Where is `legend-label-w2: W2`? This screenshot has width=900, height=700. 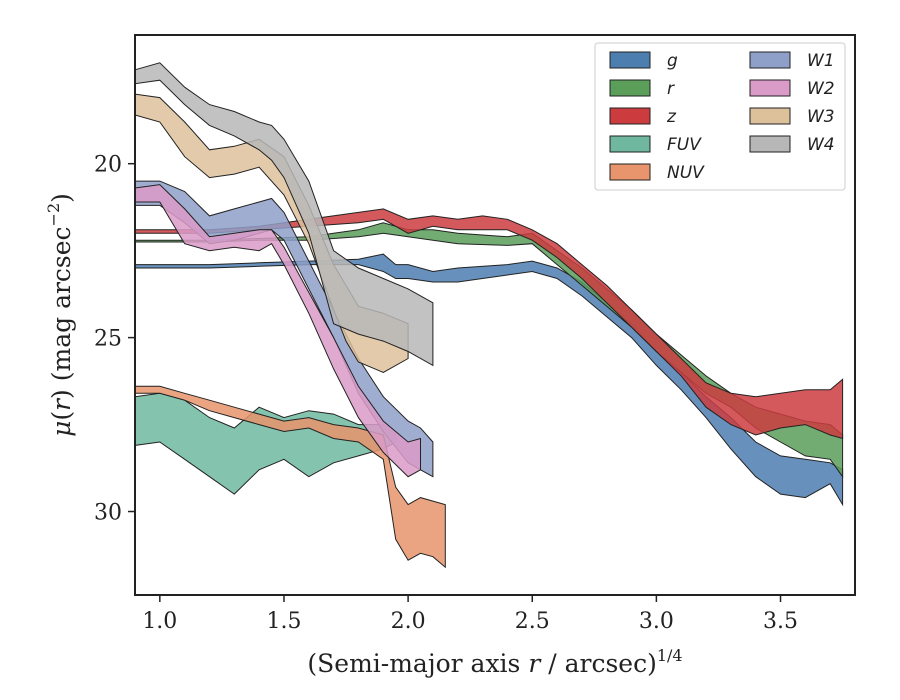
legend-label-w2: W2 is located at coordinates (821, 89).